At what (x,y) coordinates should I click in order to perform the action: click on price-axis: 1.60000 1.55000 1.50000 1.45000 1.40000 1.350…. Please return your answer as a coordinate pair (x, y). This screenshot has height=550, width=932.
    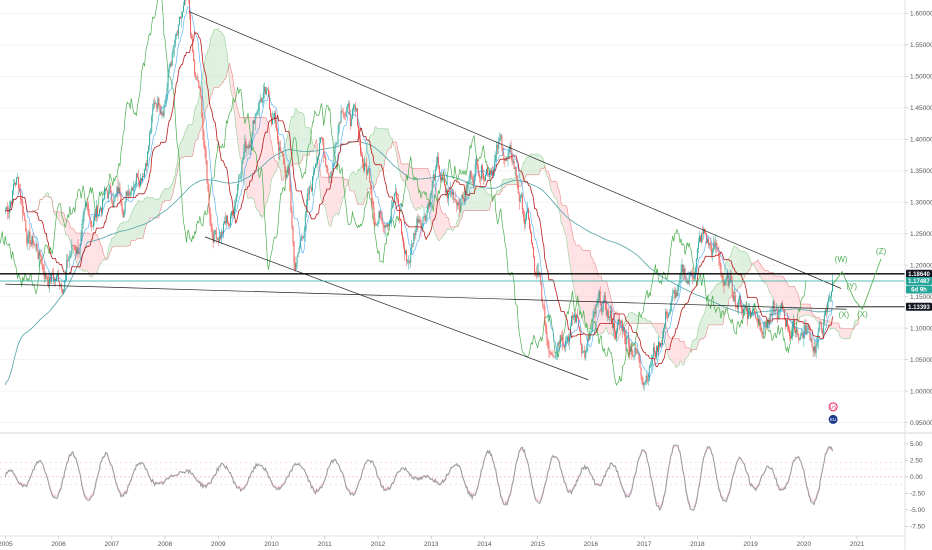
    Looking at the image, I should click on (918, 219).